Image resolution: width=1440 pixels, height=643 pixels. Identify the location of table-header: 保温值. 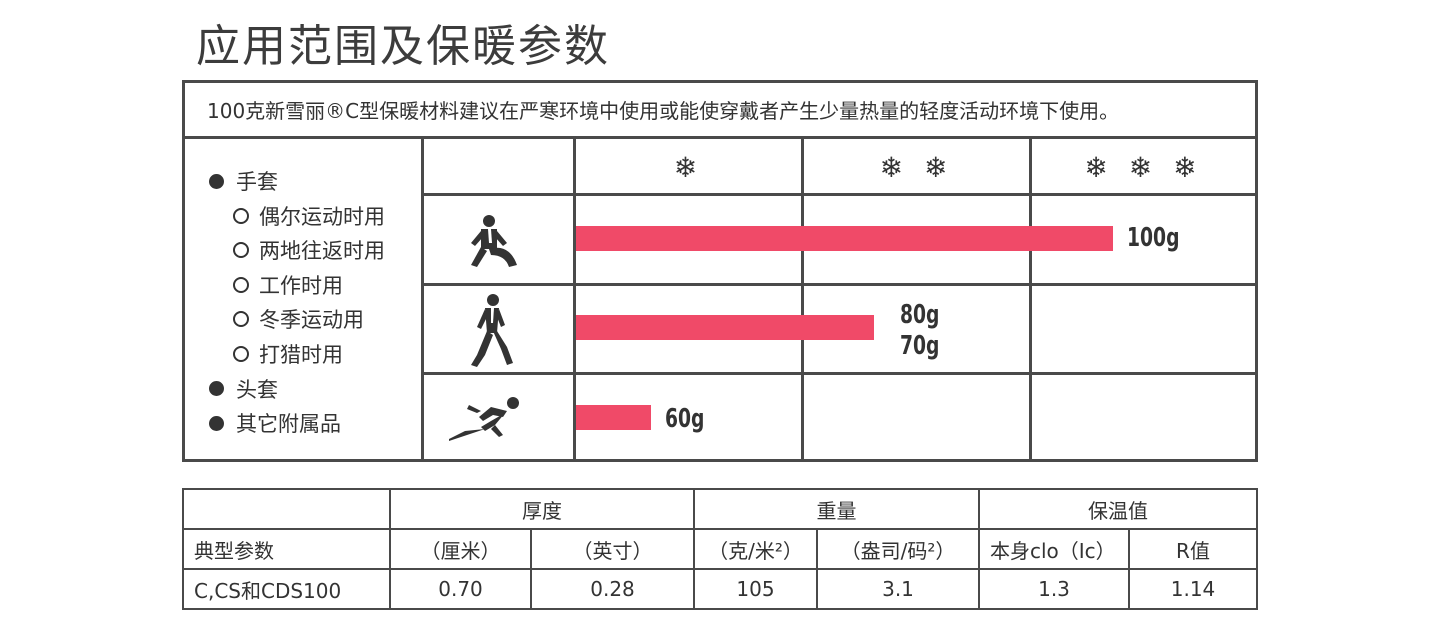
(1118, 509).